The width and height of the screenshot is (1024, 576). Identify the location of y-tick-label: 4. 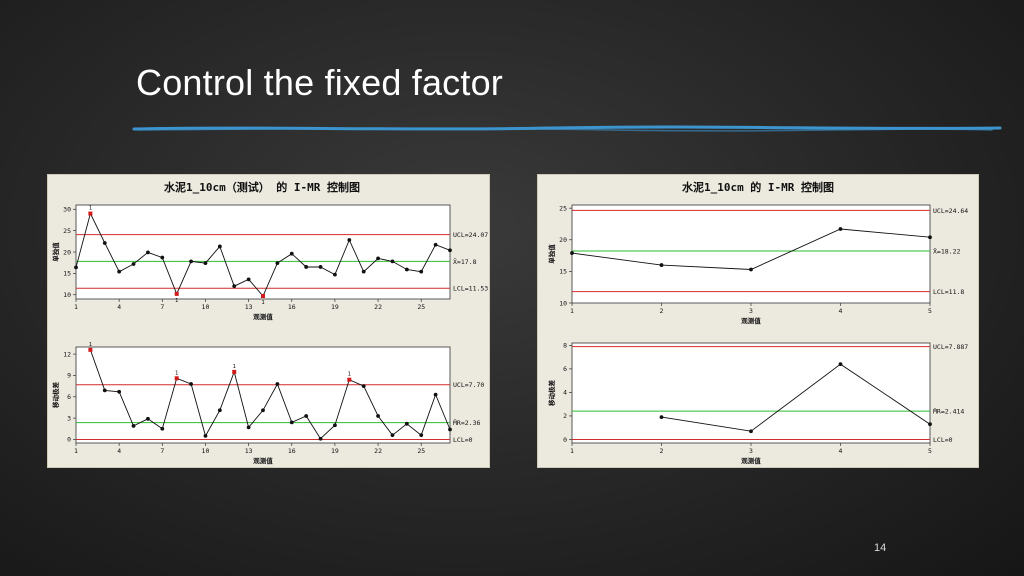
(565, 393).